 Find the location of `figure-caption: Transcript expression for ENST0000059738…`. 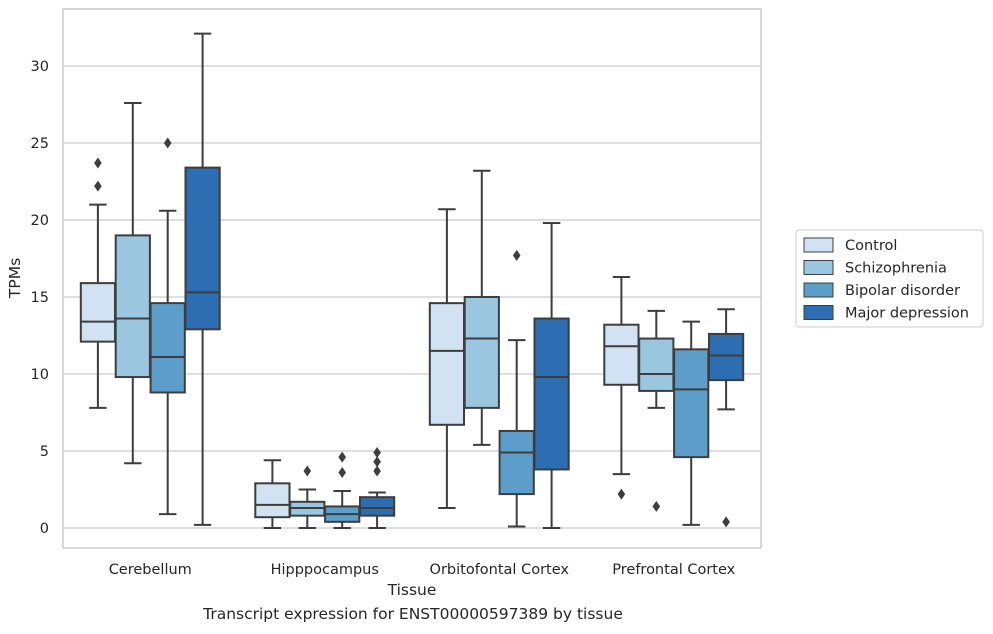

figure-caption: Transcript expression for ENST0000059738… is located at coordinates (413, 614).